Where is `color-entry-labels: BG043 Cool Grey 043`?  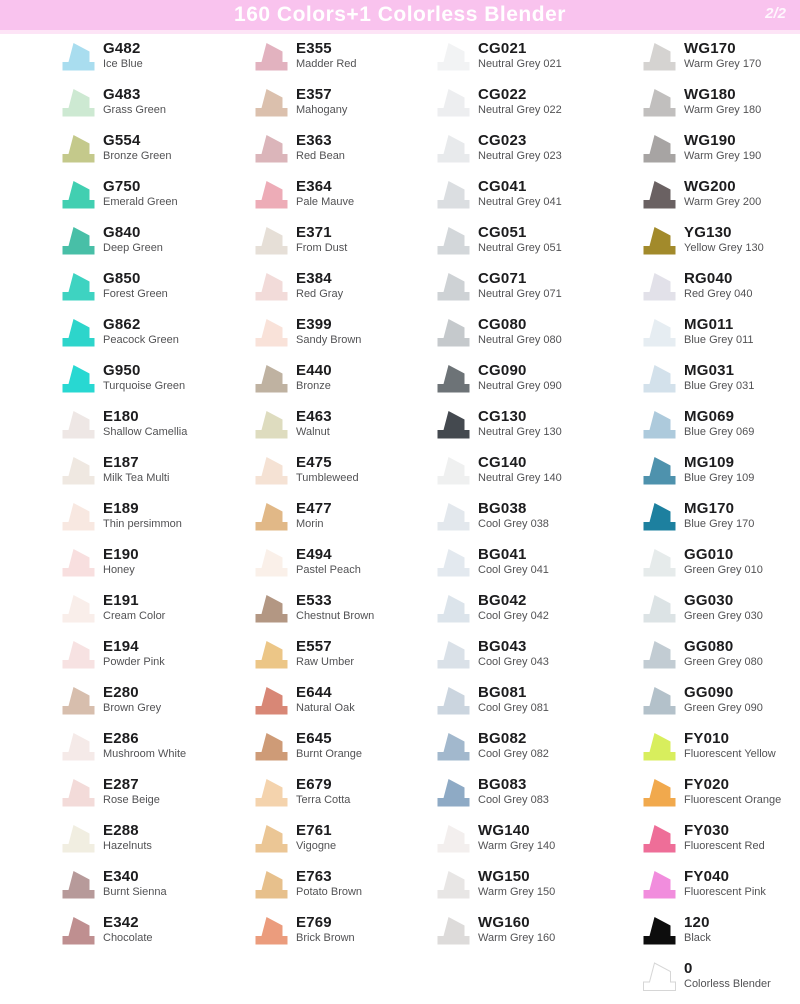
color-entry-labels: BG043 Cool Grey 043 is located at coordinates (513, 652).